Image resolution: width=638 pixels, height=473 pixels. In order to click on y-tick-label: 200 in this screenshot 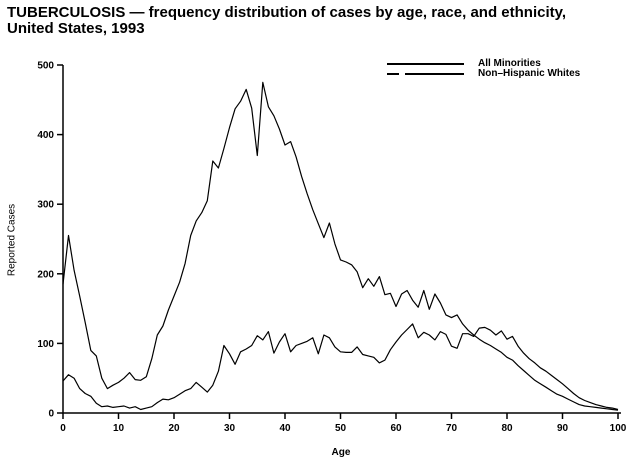, I will do `click(45, 274)`.